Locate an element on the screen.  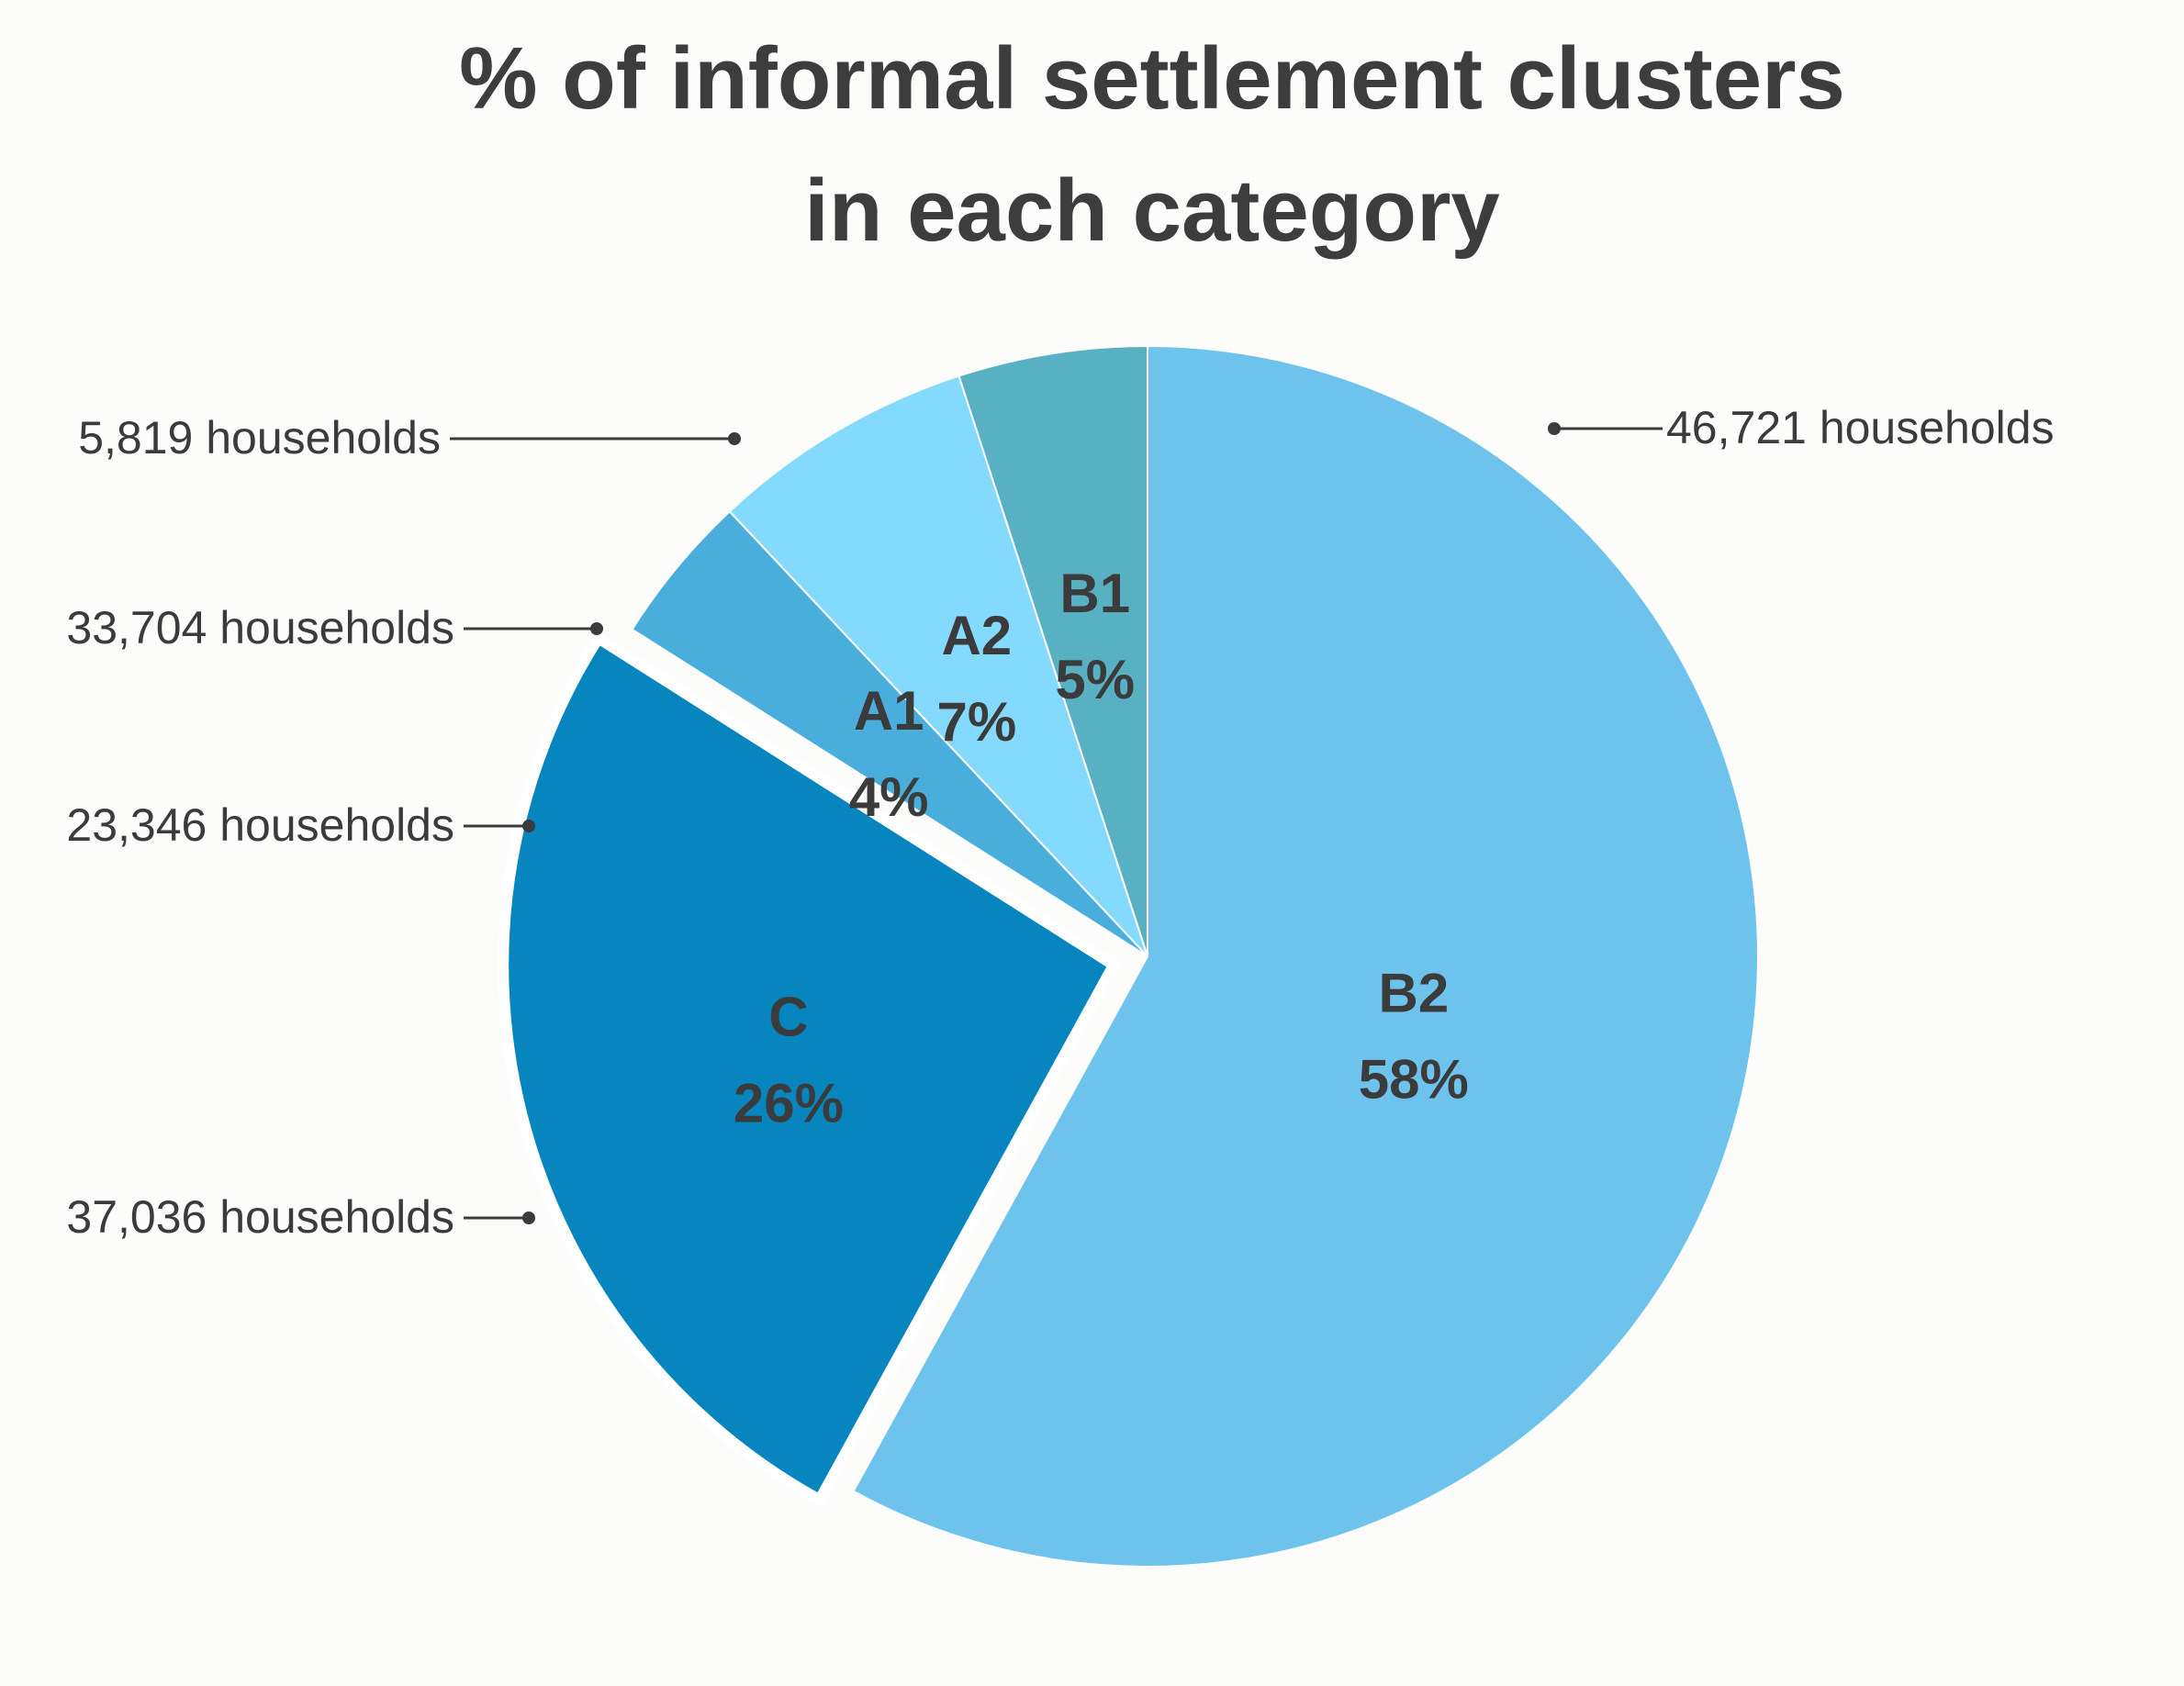
callout-dot-b1 is located at coordinates (734, 438).